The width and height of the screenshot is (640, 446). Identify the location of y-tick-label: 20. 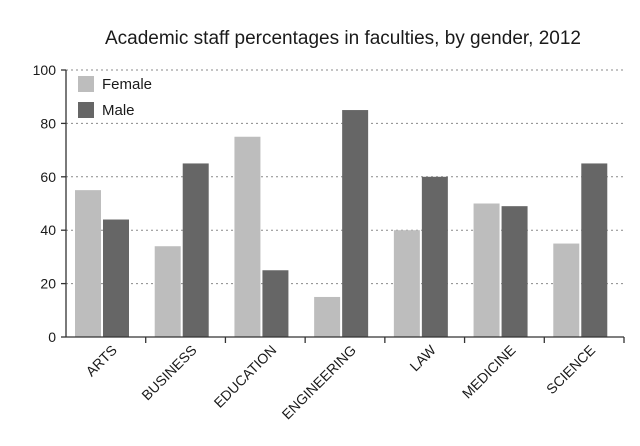
(48, 284).